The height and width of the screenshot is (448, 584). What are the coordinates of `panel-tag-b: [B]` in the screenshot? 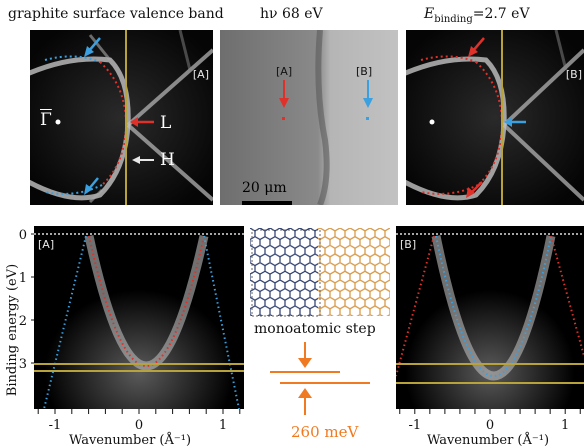 It's located at (573, 74).